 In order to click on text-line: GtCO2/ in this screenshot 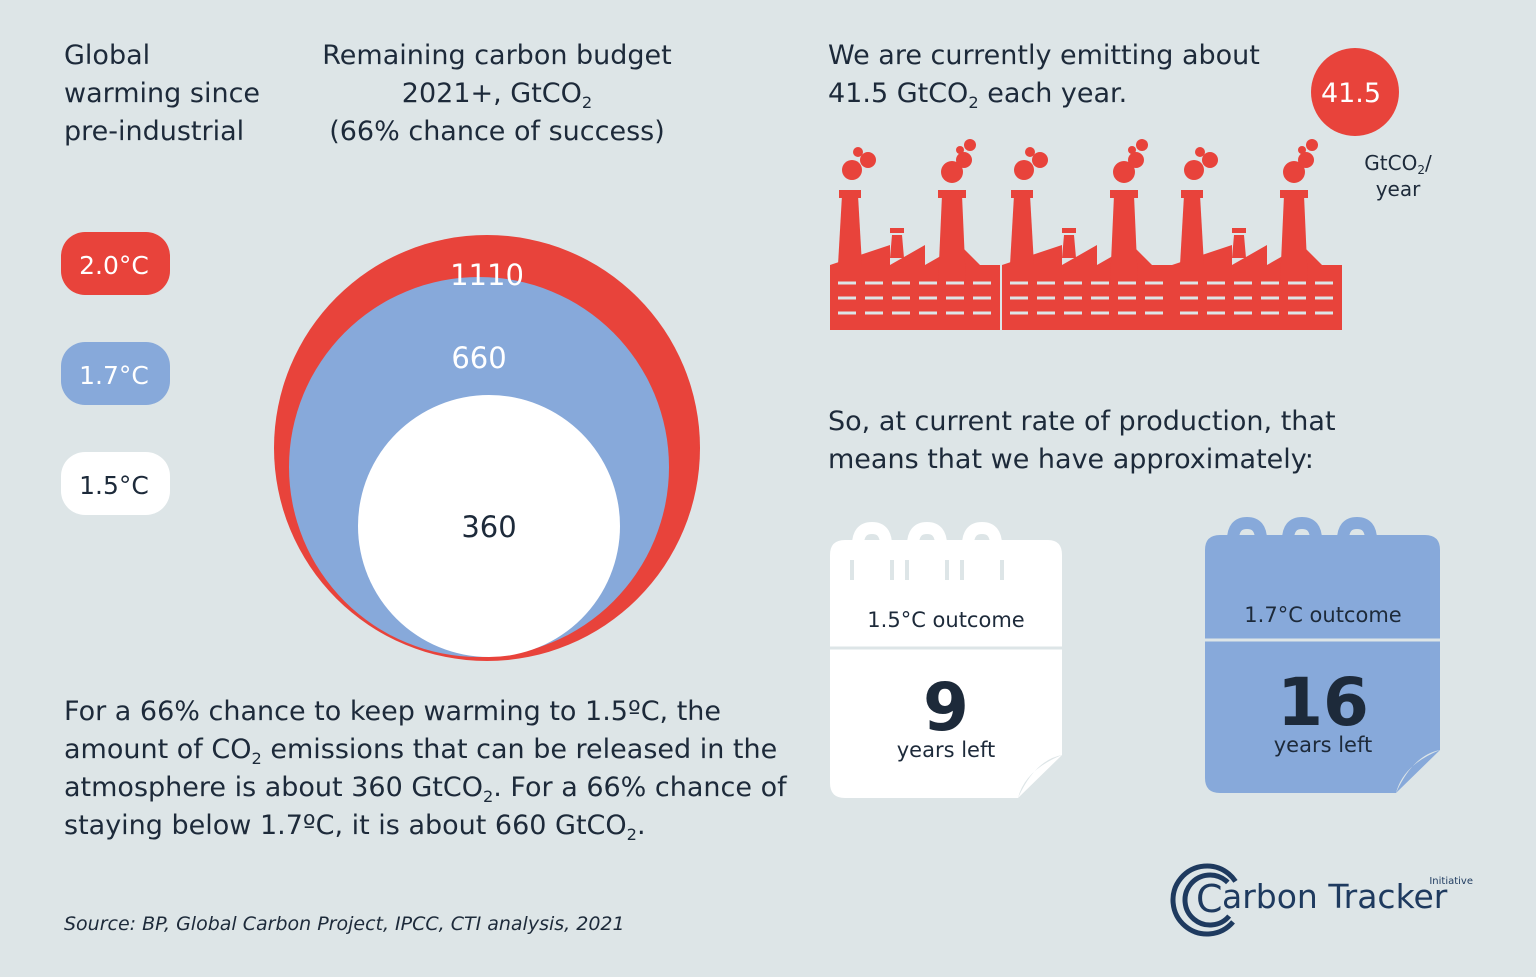, I will do `click(1398, 164)`.